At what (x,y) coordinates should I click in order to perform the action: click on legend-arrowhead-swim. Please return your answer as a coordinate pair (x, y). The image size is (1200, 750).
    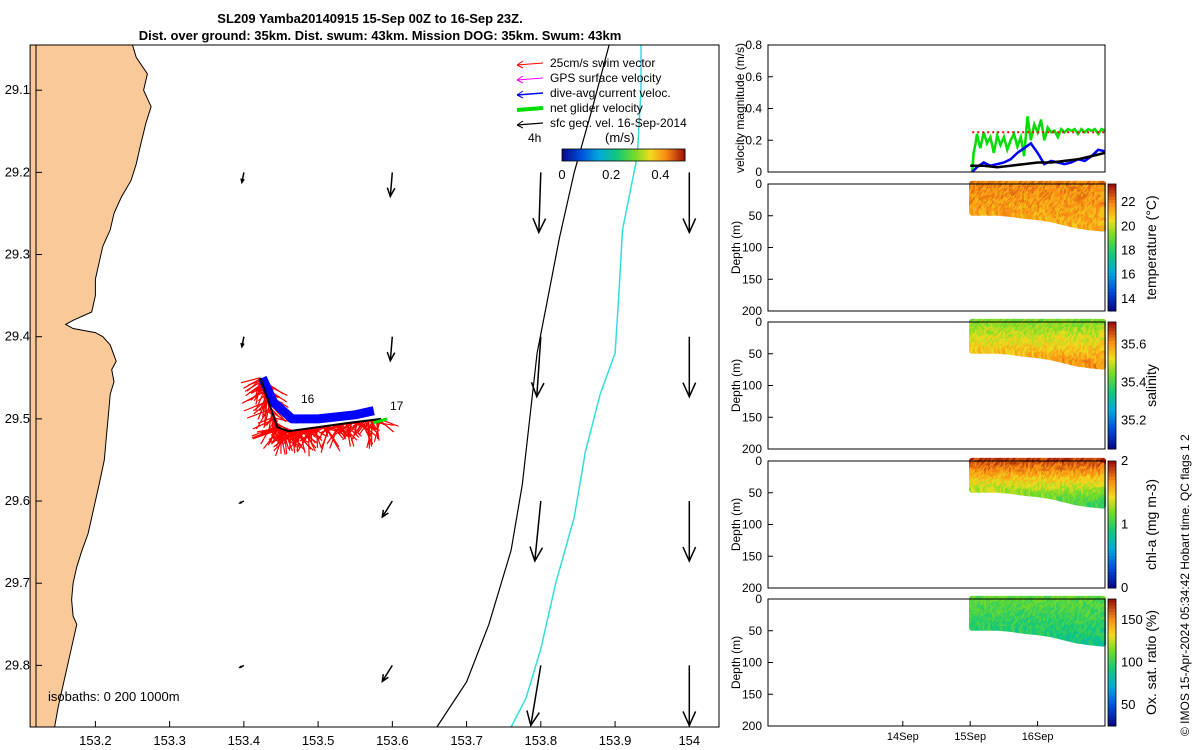
    Looking at the image, I should click on (520, 64).